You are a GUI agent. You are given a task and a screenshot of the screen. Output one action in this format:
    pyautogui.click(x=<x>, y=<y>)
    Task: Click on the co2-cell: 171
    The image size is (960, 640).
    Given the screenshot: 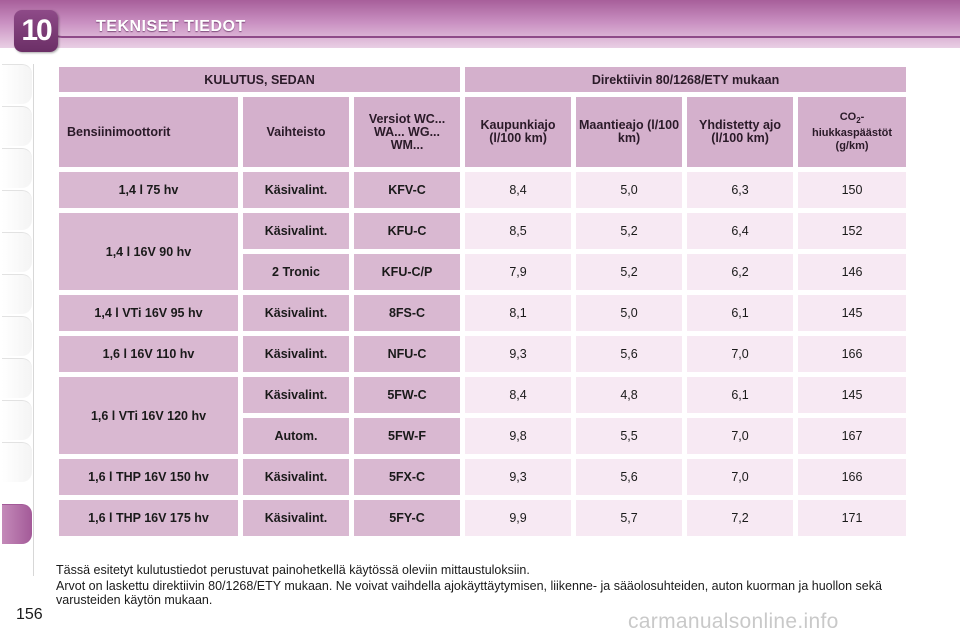 What is the action you would take?
    pyautogui.click(x=852, y=518)
    